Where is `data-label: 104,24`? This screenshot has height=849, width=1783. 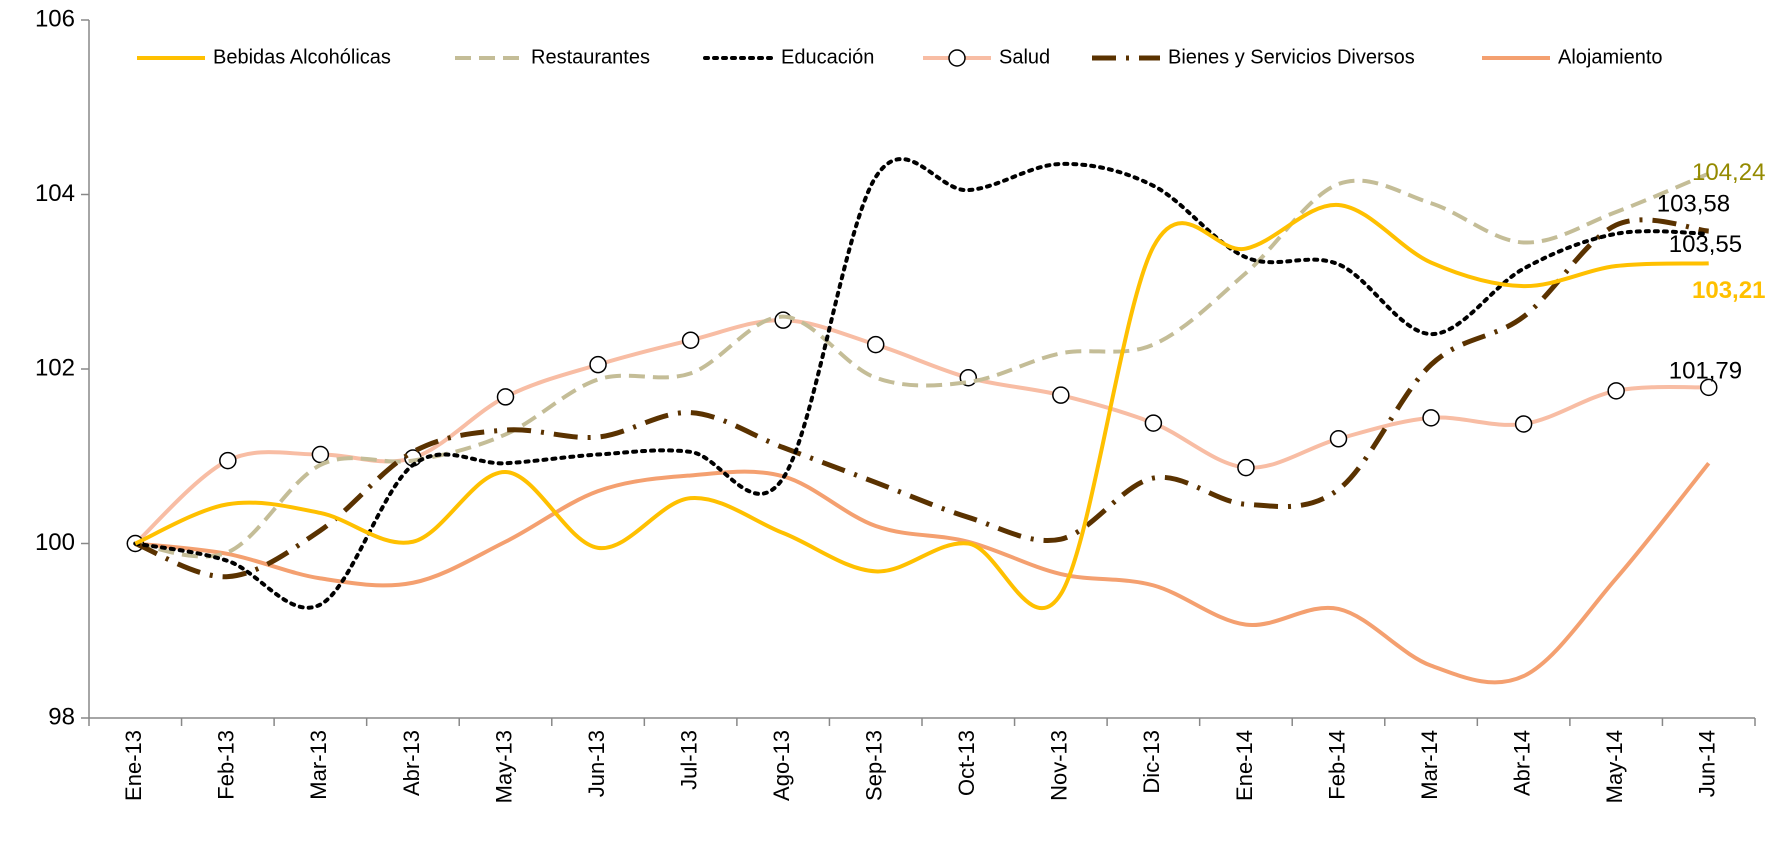
data-label: 104,24 is located at coordinates (1728, 172).